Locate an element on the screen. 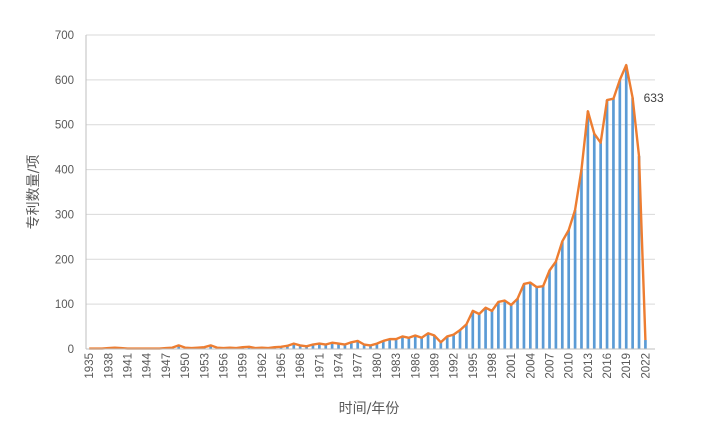 The image size is (708, 429). x-tick-label: 1986 is located at coordinates (416, 366).